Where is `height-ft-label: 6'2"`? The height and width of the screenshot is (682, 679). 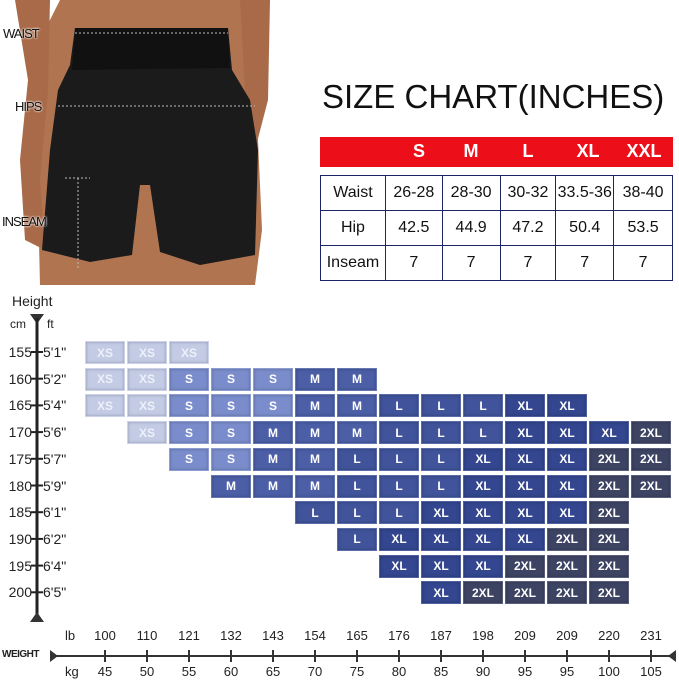 height-ft-label: 6'2" is located at coordinates (55, 538).